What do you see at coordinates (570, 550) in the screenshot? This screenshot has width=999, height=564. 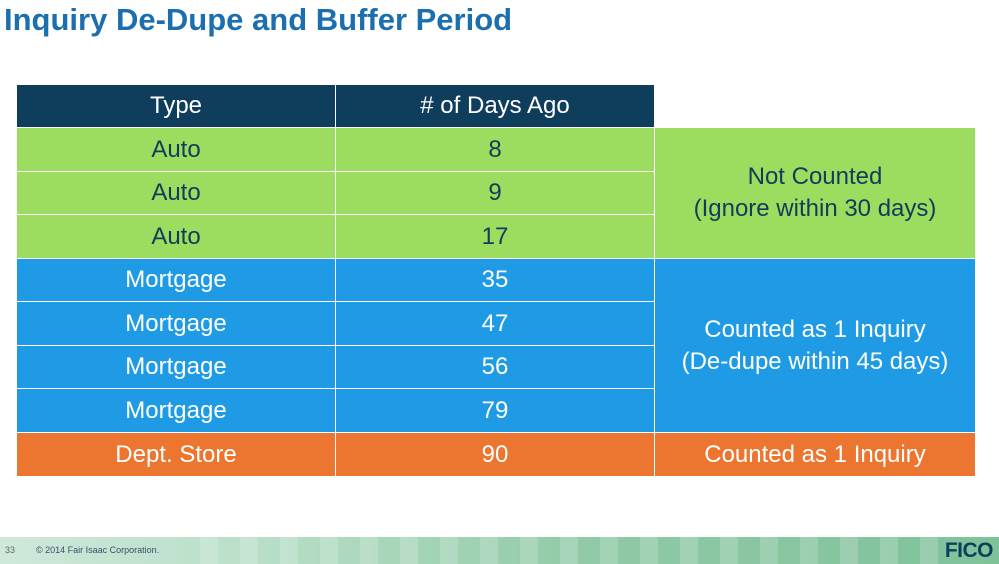 I see `footer-icon-pattern` at bounding box center [570, 550].